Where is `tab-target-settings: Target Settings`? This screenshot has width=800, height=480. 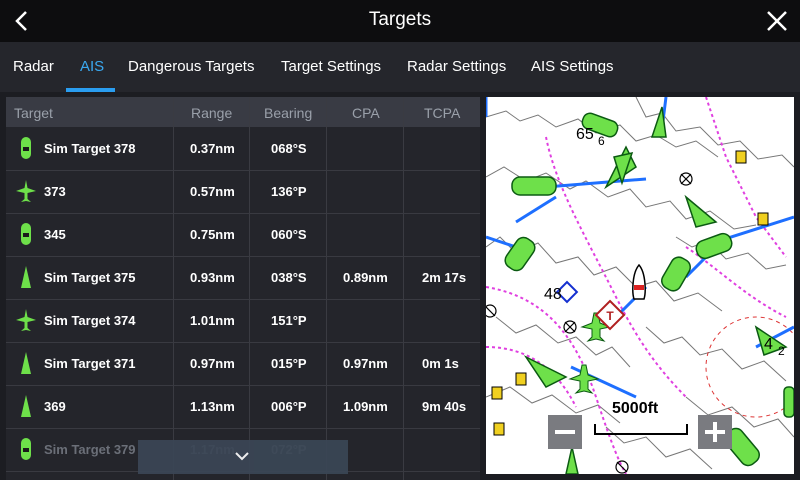
tab-target-settings: Target Settings is located at coordinates (331, 66).